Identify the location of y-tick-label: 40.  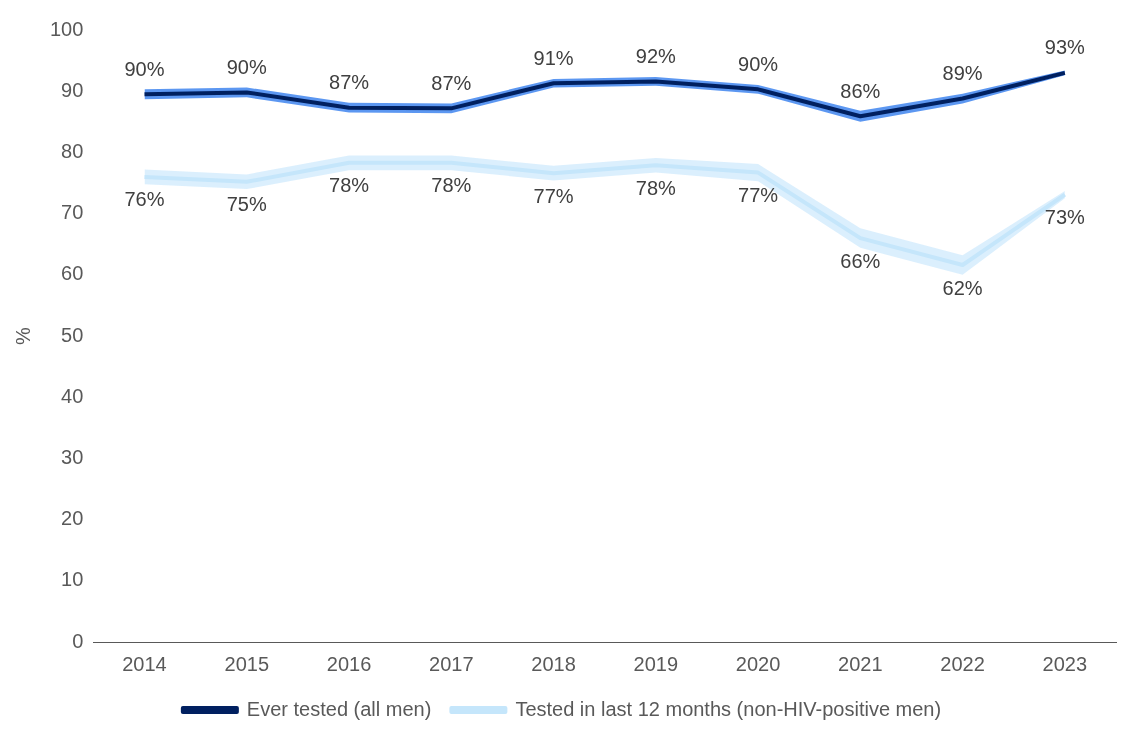
(72, 395).